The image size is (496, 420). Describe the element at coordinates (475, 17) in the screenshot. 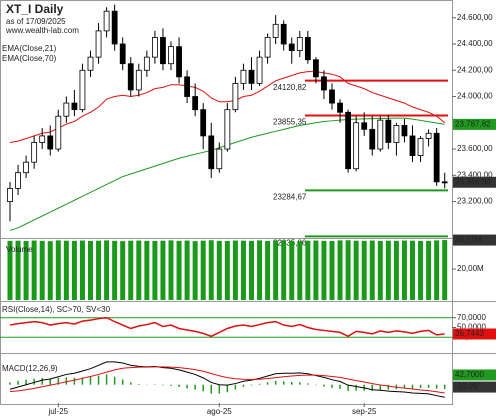

I see `y-tick-label: 24.600,00` at that location.